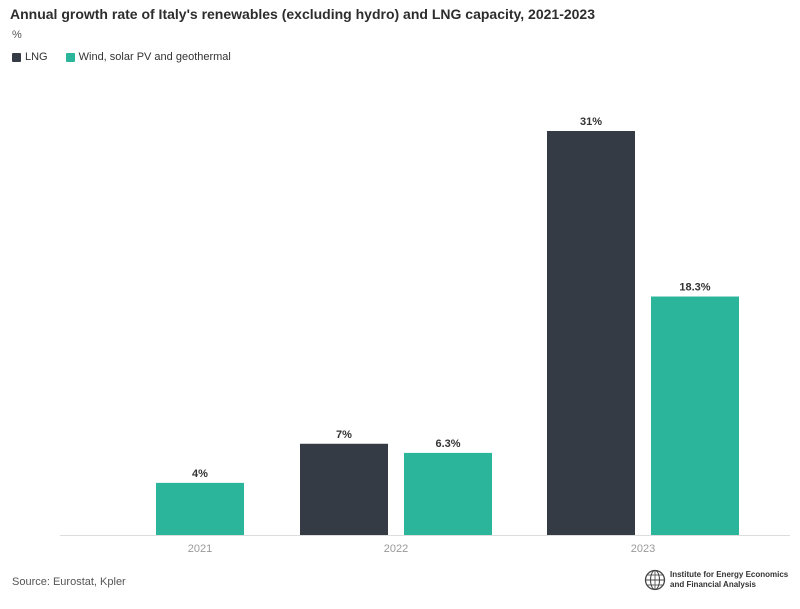 The width and height of the screenshot is (800, 609). Describe the element at coordinates (70, 57) in the screenshot. I see `legend-swatch-renewables` at that location.